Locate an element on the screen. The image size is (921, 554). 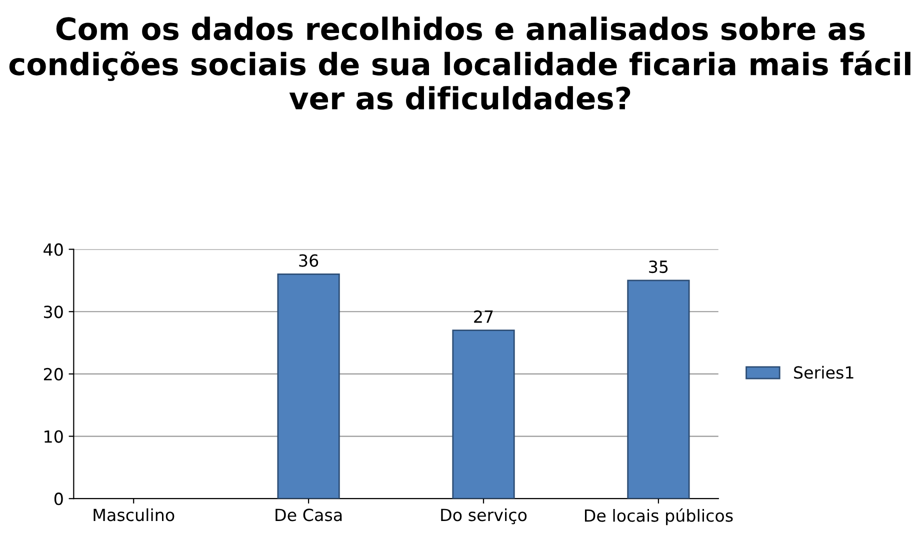
data-label: 36 is located at coordinates (308, 260).